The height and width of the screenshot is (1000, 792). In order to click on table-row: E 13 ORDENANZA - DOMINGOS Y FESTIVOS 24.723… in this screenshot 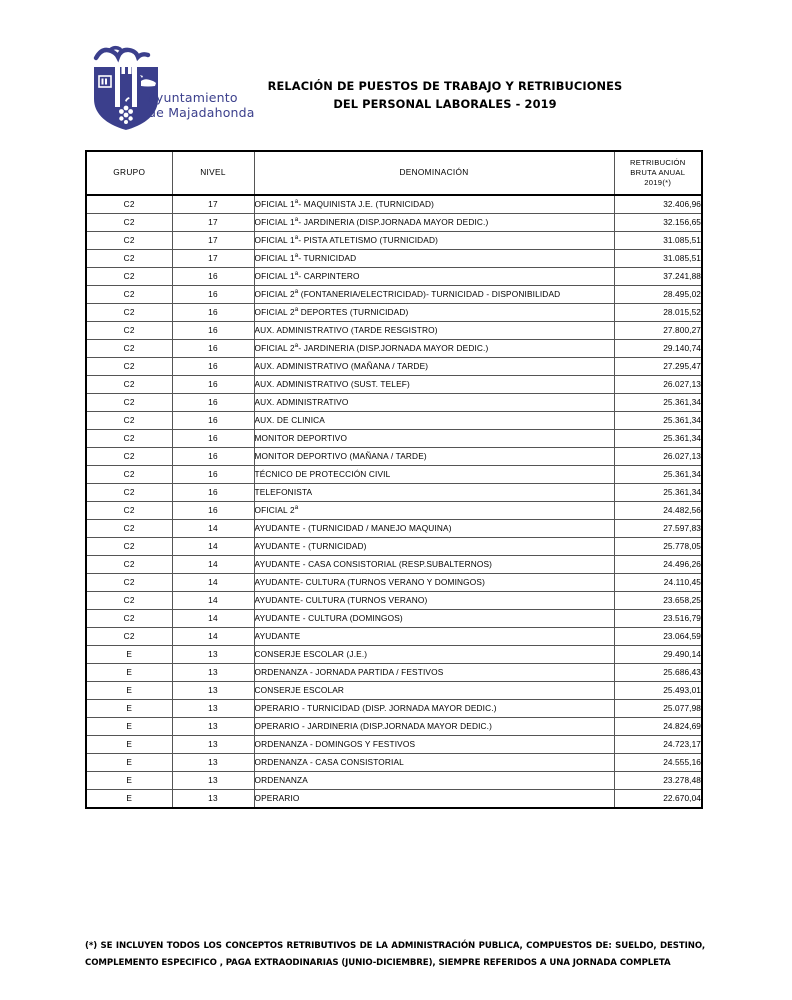, I will do `click(394, 744)`.